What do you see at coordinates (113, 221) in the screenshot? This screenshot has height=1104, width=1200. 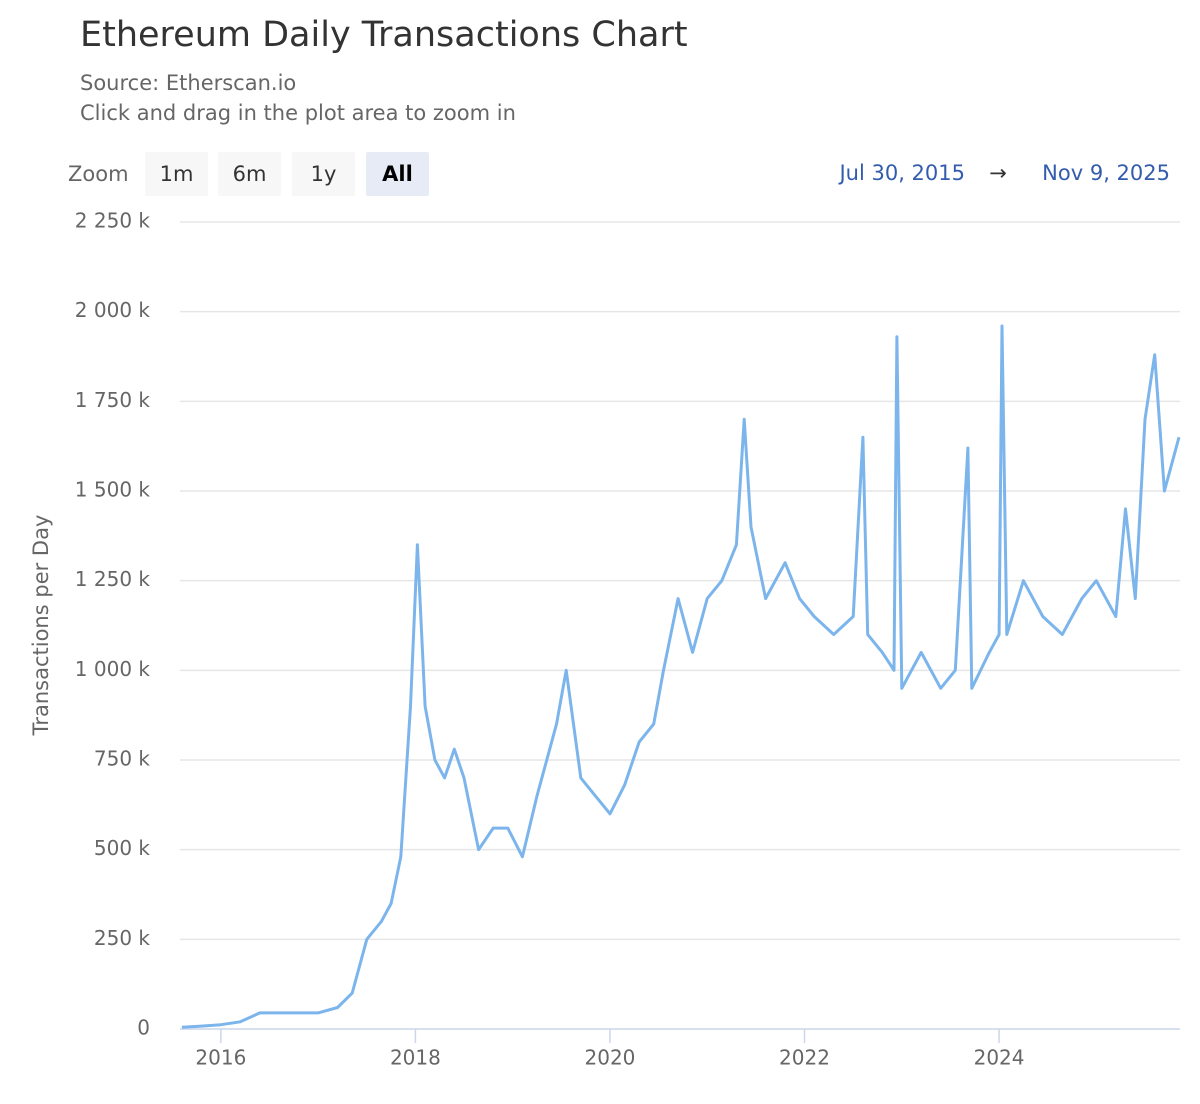 I see `y-tick-label: 2 250 k` at bounding box center [113, 221].